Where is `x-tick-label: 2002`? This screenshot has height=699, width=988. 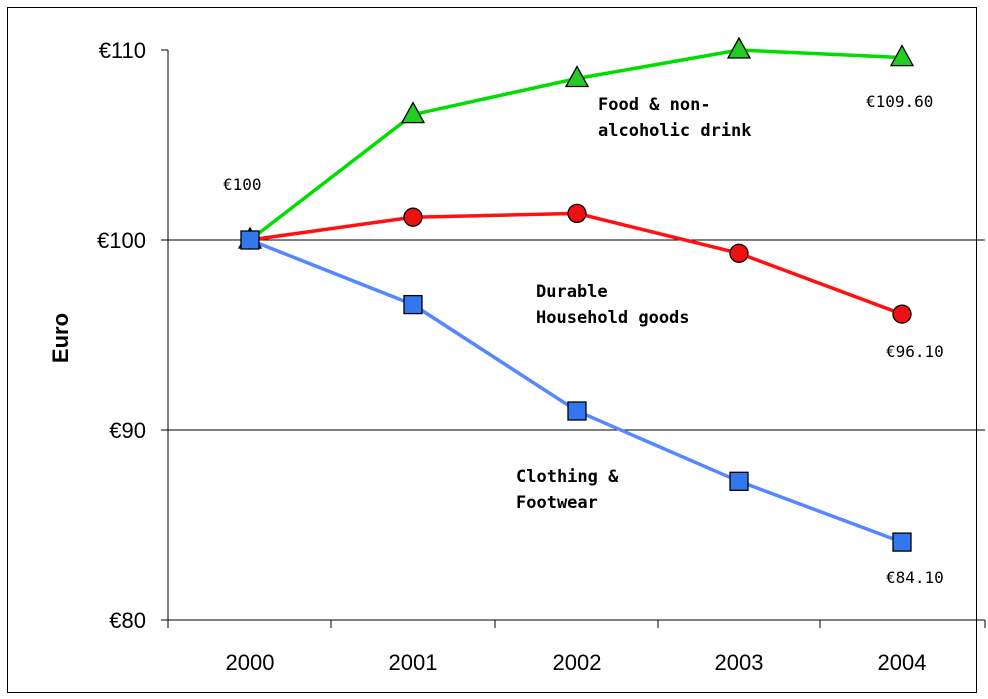 x-tick-label: 2002 is located at coordinates (577, 662).